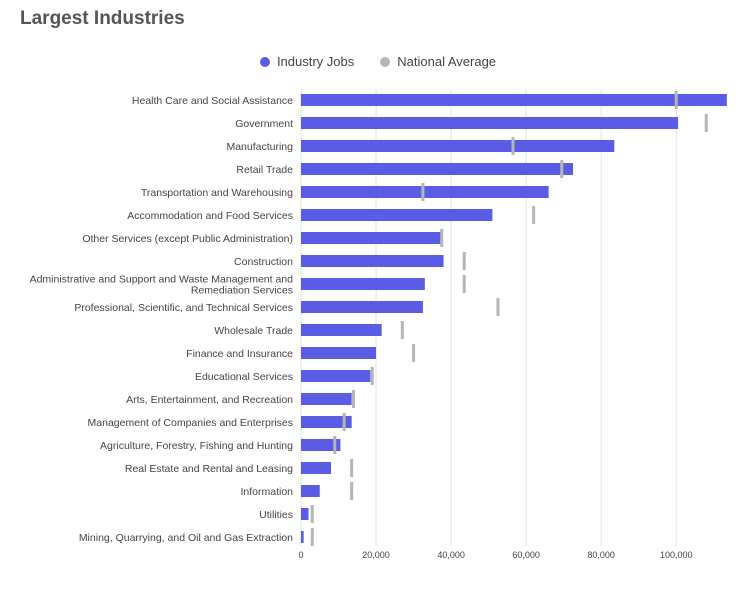 The height and width of the screenshot is (609, 756). I want to click on category-label: Health Care and Social Assistance, so click(212, 101).